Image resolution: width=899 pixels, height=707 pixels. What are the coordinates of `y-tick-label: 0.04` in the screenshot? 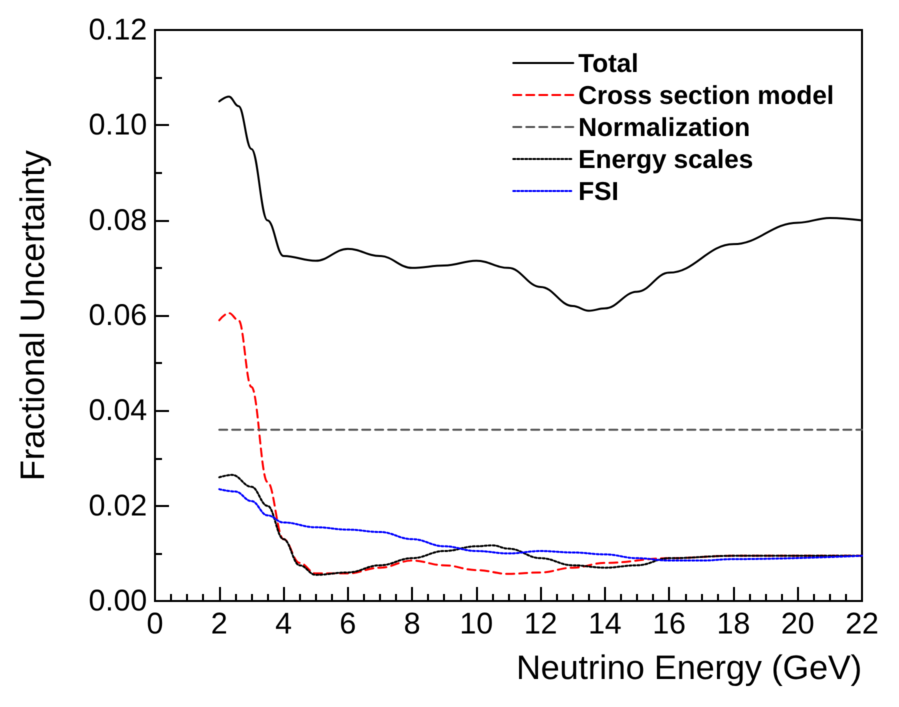 It's located at (117, 411).